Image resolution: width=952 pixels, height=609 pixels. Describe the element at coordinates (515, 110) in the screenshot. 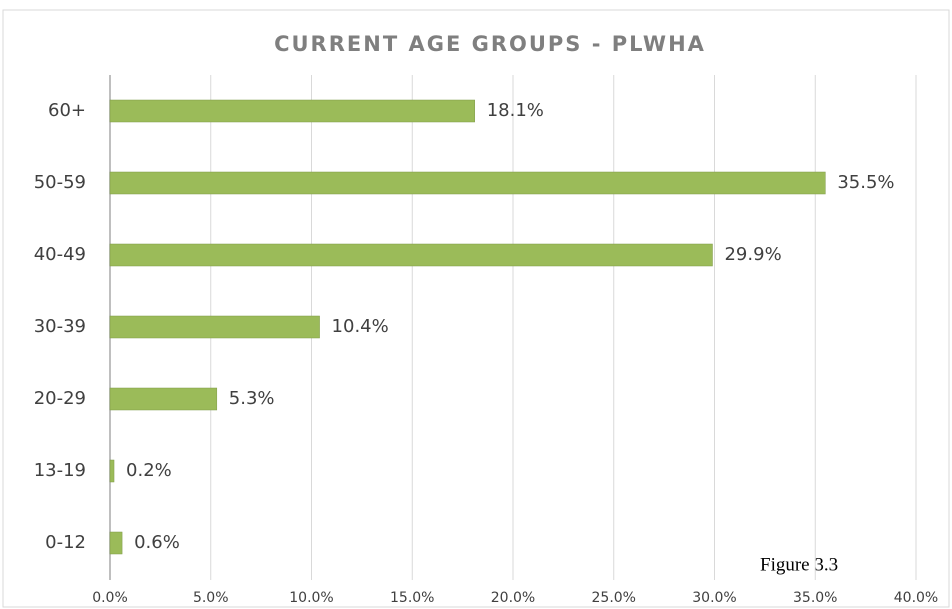

I see `data-label: 18.1%` at that location.